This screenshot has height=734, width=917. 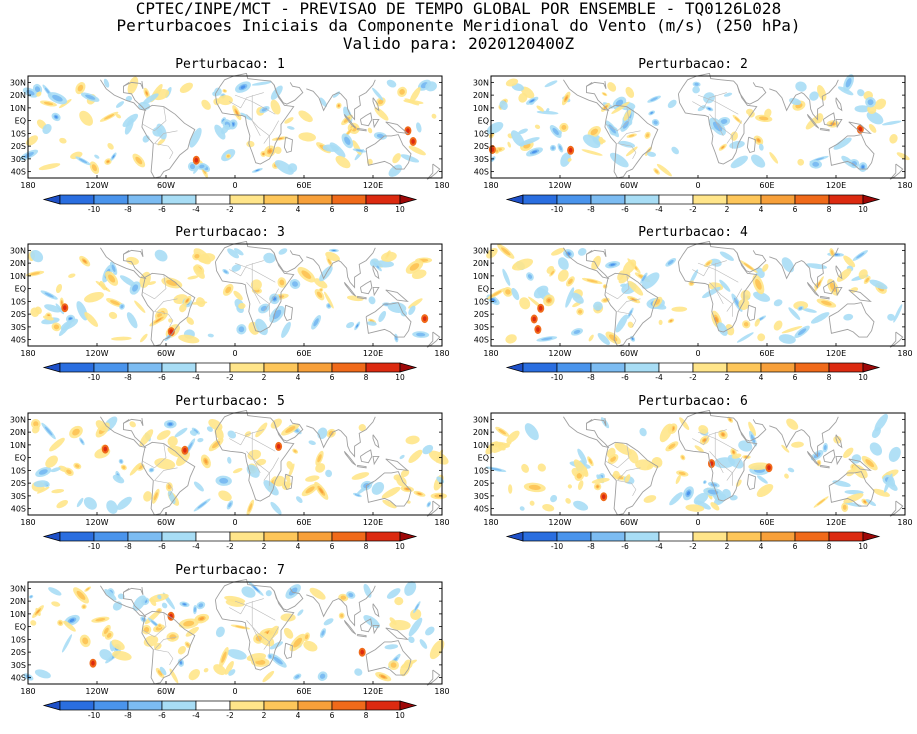 I want to click on lon-label: 120E, so click(x=373, y=353).